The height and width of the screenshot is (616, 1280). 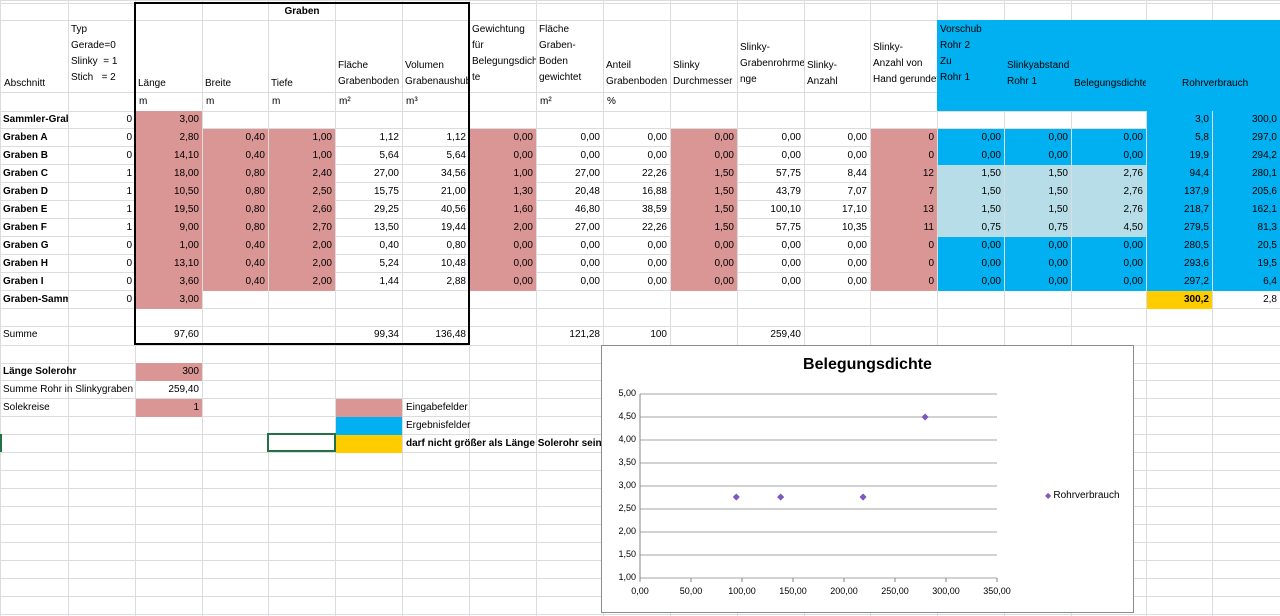 What do you see at coordinates (785, 334) in the screenshot?
I see `summe-slinky-rohr: 259,40` at bounding box center [785, 334].